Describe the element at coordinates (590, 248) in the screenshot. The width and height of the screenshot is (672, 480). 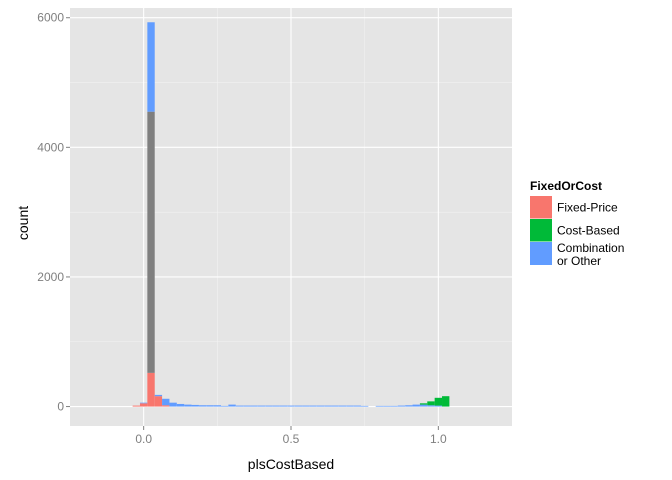
I see `legend-label-combo: Combination` at that location.